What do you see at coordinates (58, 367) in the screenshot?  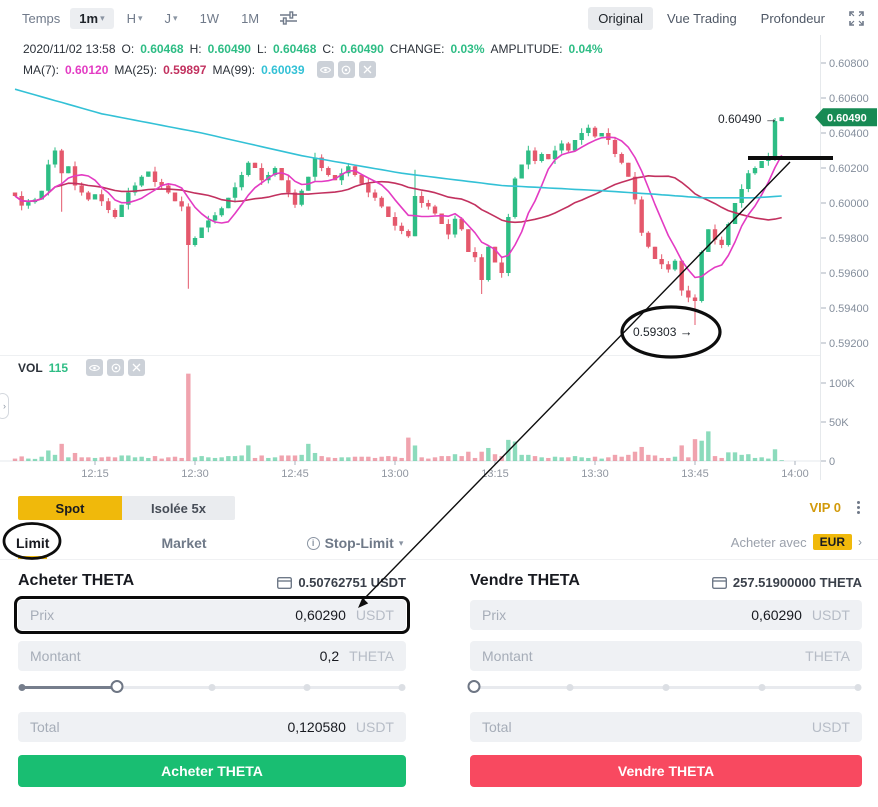 I see `volume-value: 115` at bounding box center [58, 367].